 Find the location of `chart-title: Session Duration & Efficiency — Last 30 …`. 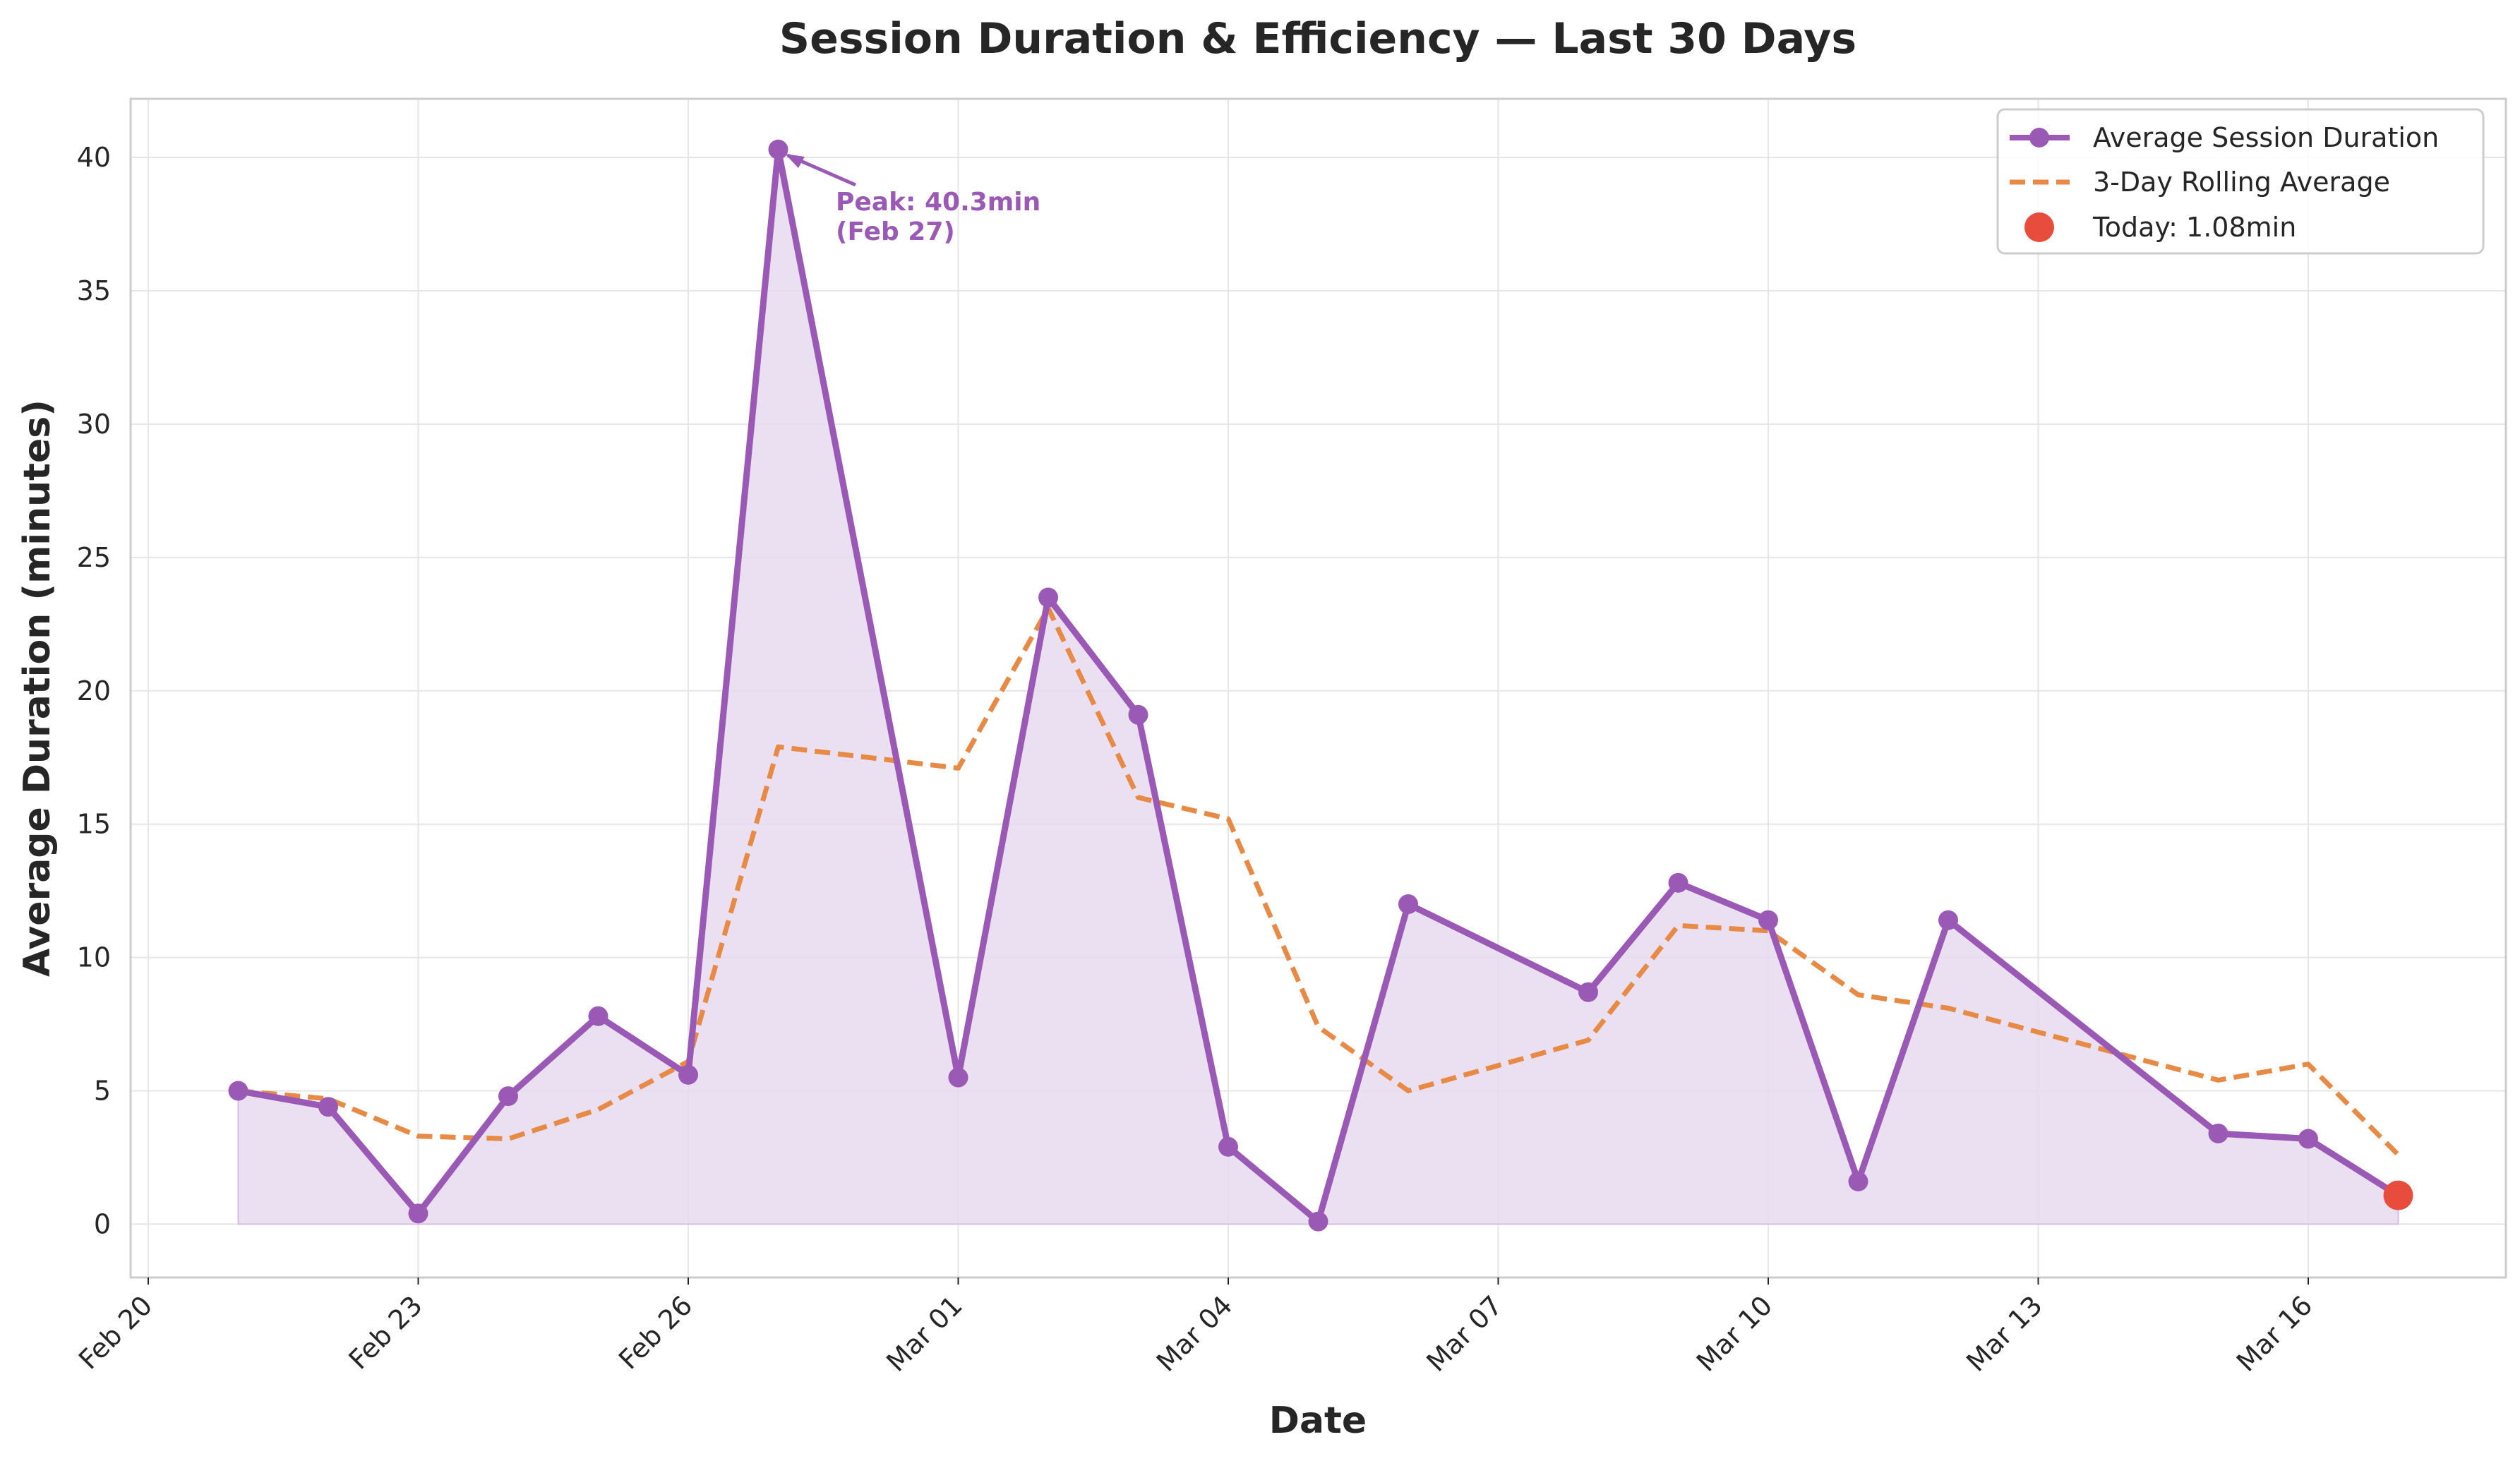

chart-title: Session Duration & Efficiency — Last 30 … is located at coordinates (1318, 39).